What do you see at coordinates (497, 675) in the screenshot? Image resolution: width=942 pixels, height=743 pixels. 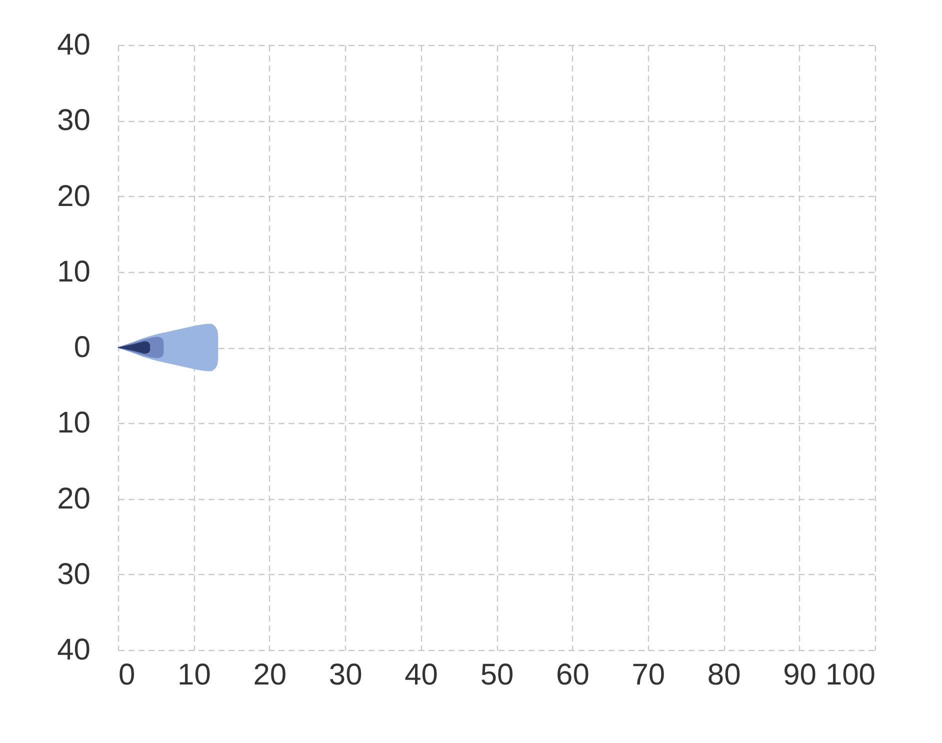 I see `x-tick-label: 50` at bounding box center [497, 675].